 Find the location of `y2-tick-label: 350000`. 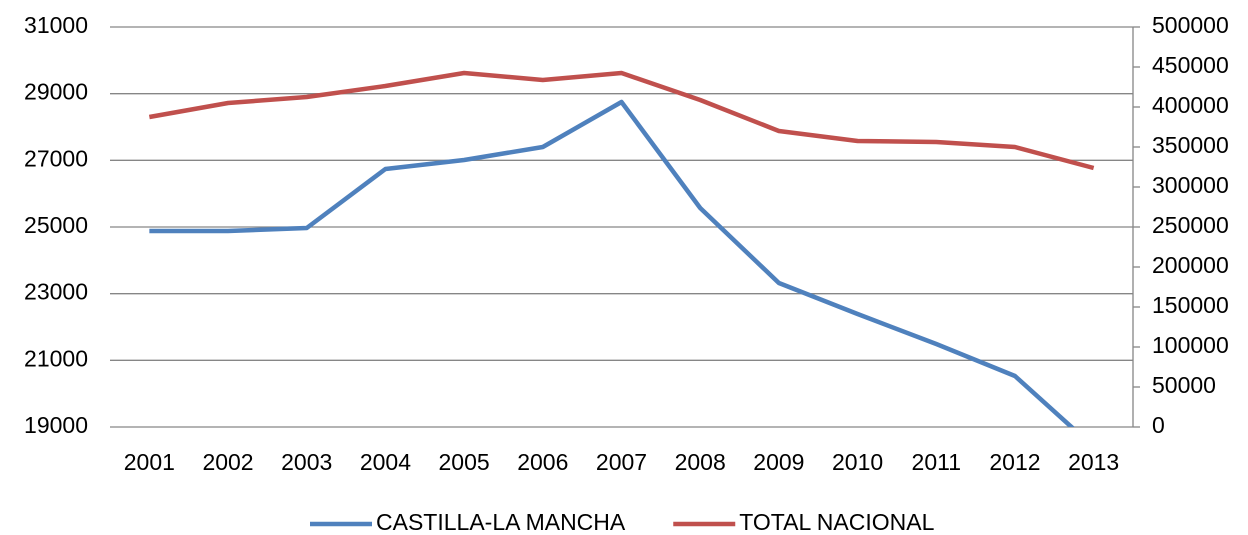

y2-tick-label: 350000 is located at coordinates (1190, 145).